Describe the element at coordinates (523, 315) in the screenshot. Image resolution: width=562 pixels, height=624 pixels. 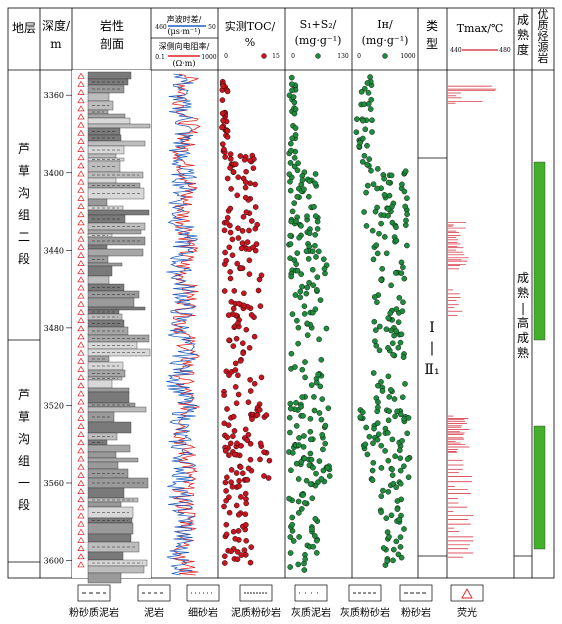
I see `maturity-label: 成熟|高成熟` at that location.